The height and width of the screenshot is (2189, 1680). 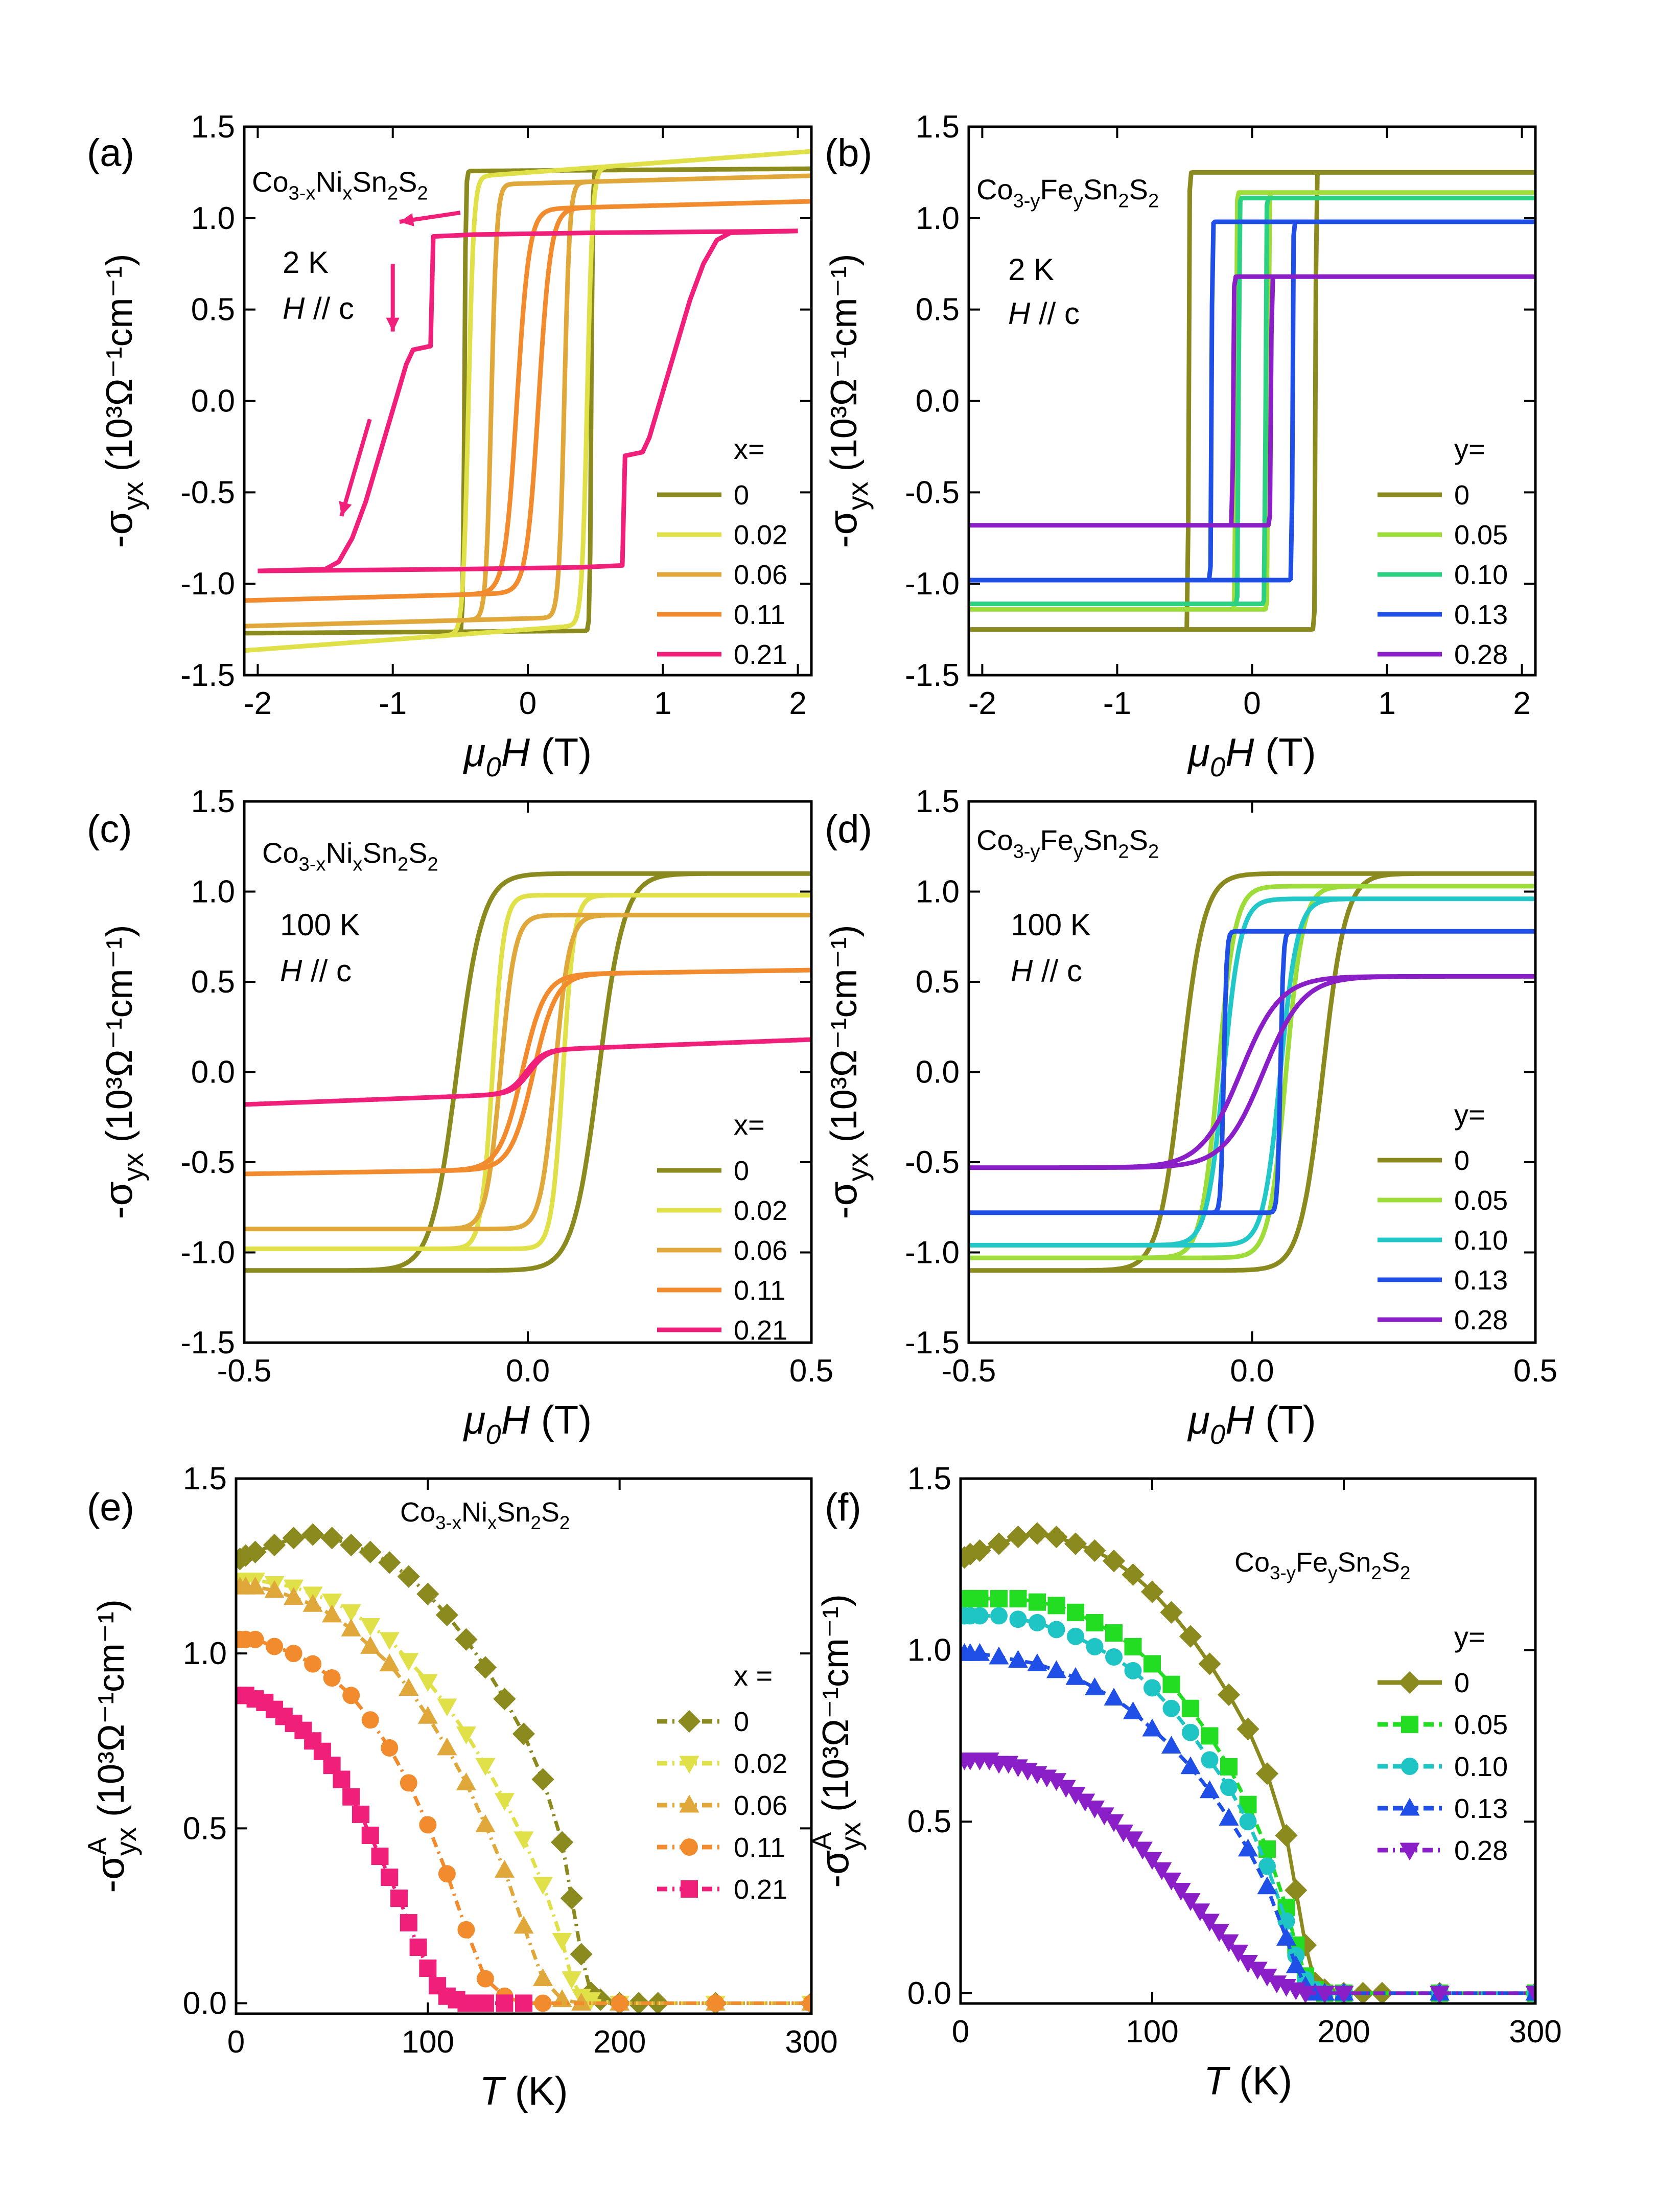 What do you see at coordinates (527, 756) in the screenshot?
I see `x-axis-label: μ0H (T)` at bounding box center [527, 756].